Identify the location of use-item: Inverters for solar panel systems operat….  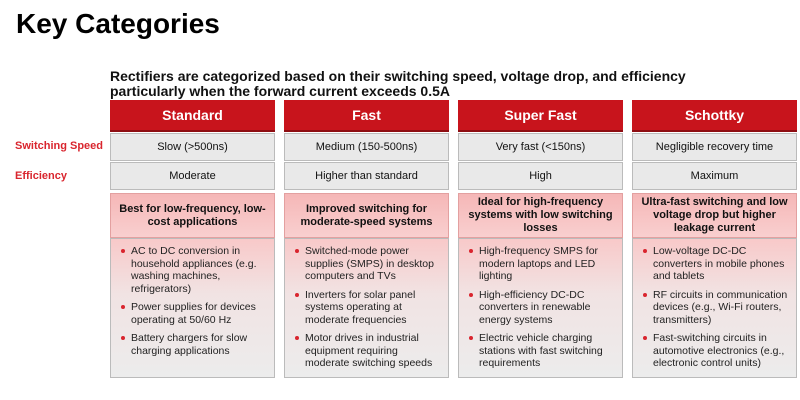
(368, 308).